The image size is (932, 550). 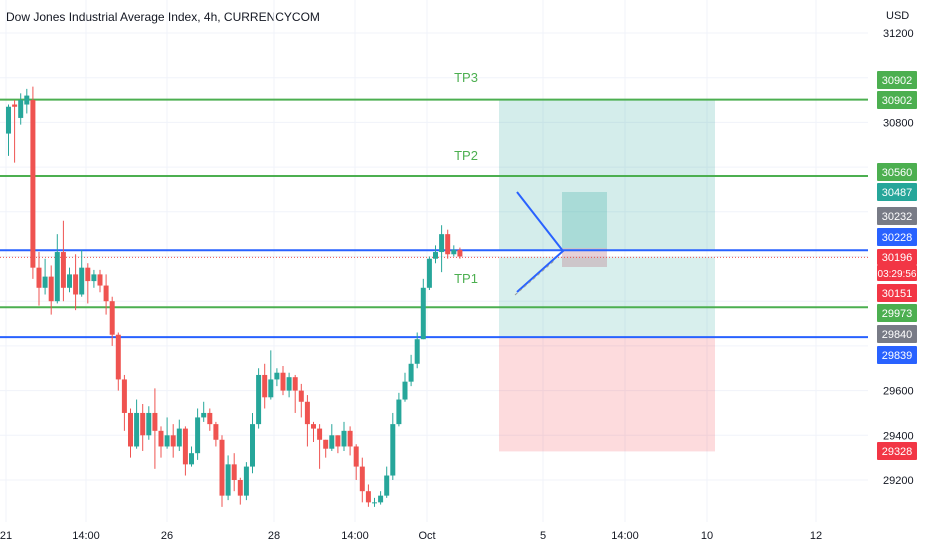 I want to click on triangle-pattern, so click(x=540, y=242).